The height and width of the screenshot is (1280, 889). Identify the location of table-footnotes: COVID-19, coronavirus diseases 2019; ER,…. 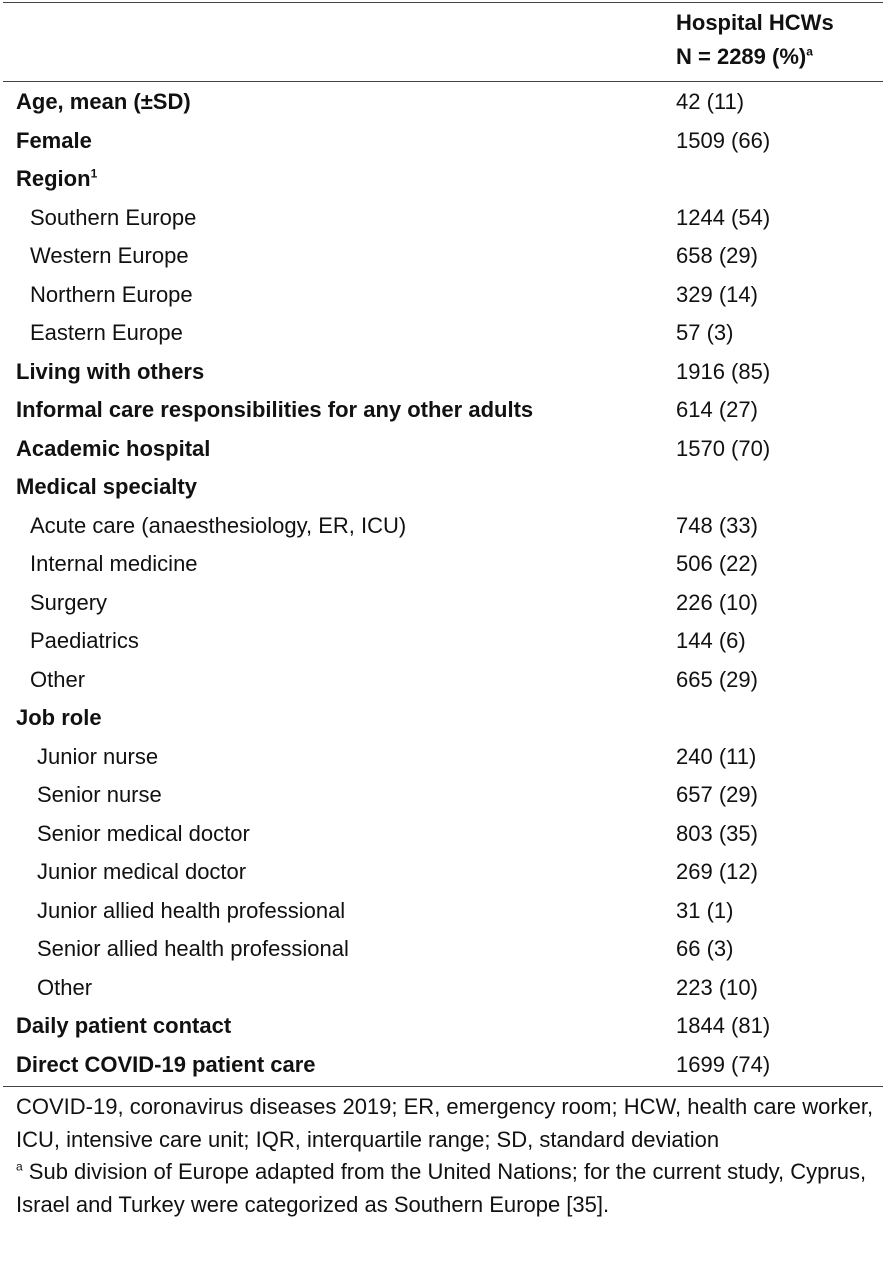
(446, 1156).